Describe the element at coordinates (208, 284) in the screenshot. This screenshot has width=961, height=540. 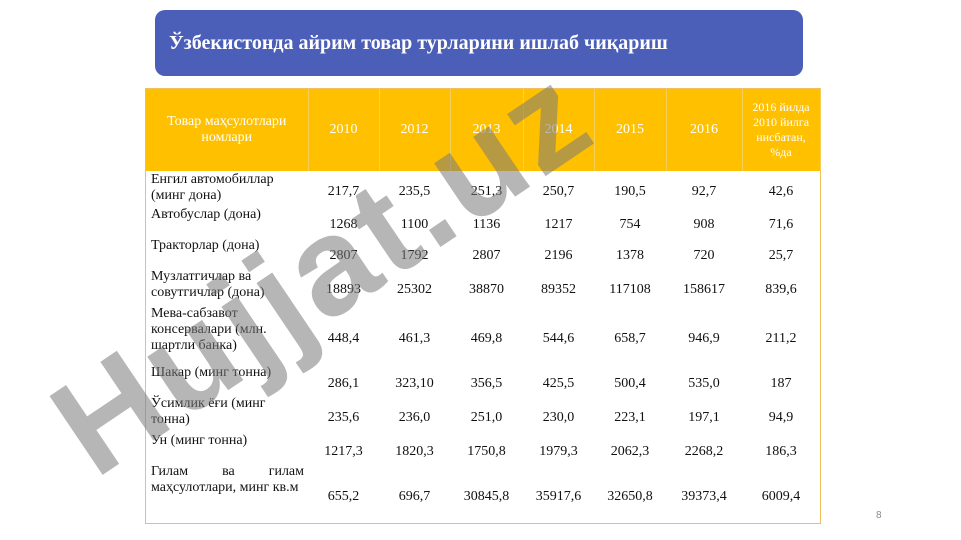
I see `row-label: Музлатгичлар ва совутгичлар (дона)` at that location.